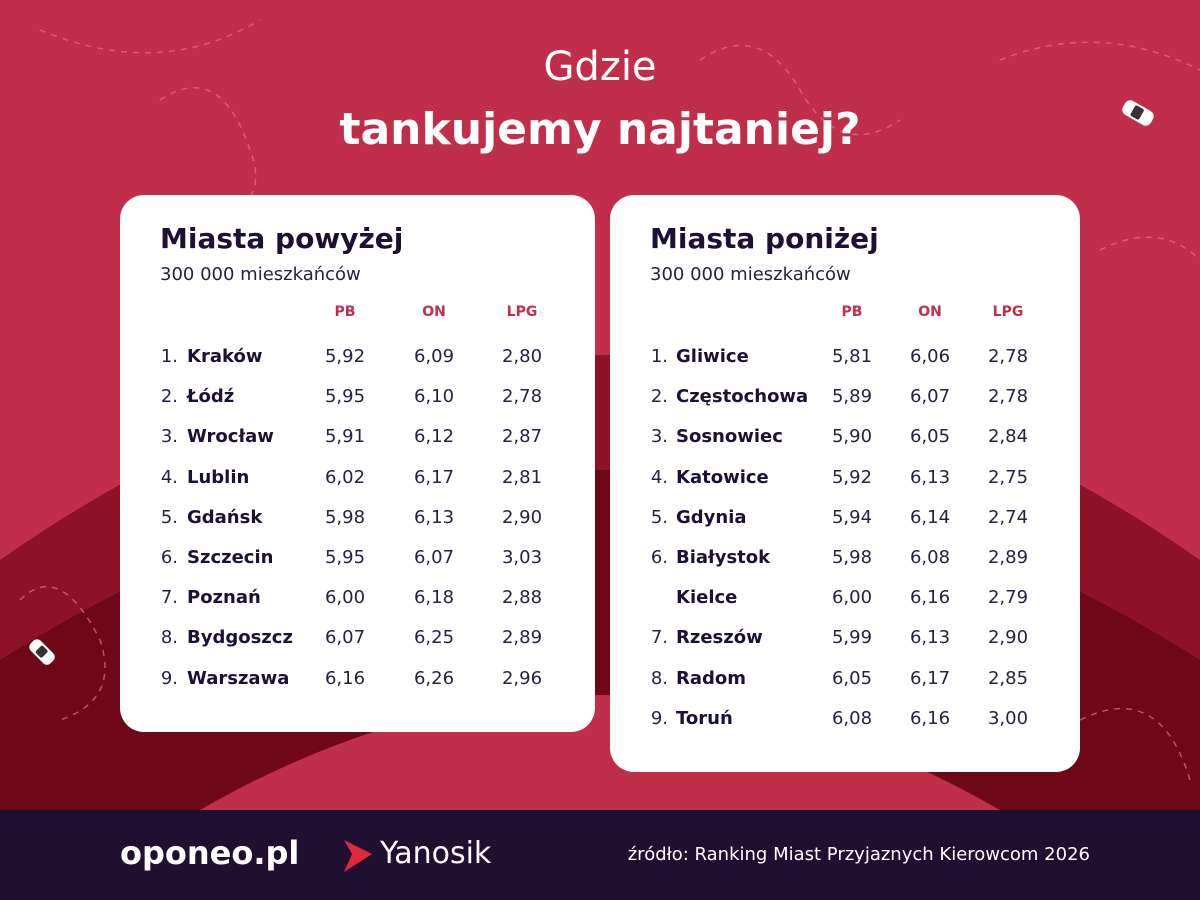  Describe the element at coordinates (345, 312) in the screenshot. I see `column-header: PB` at that location.